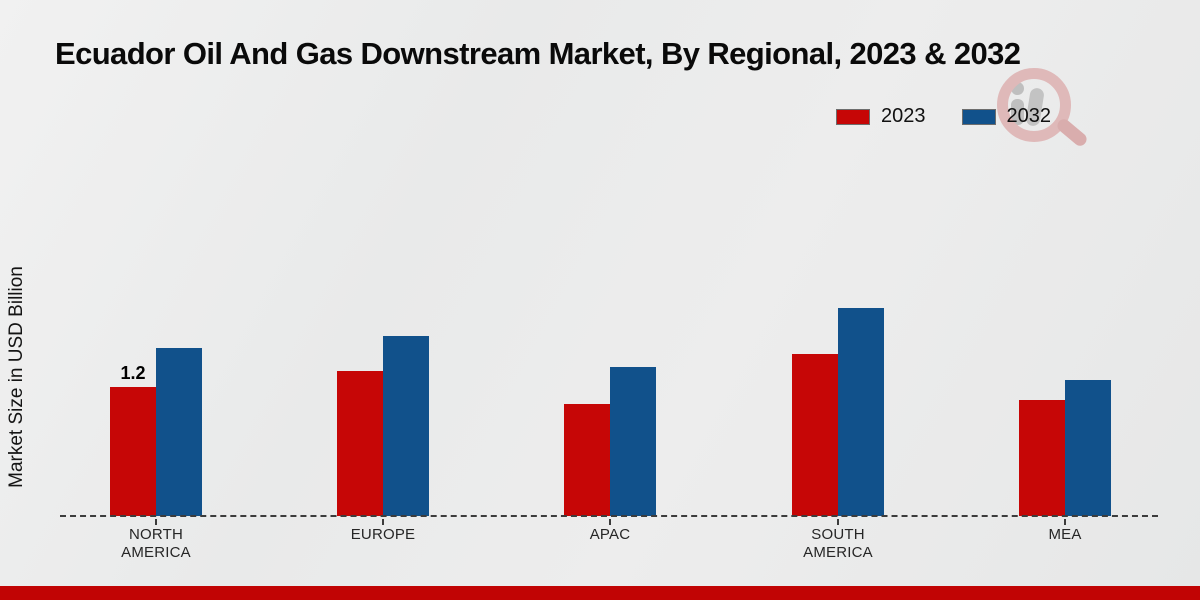 The image size is (1200, 600). I want to click on x-axis-baseline, so click(609, 516).